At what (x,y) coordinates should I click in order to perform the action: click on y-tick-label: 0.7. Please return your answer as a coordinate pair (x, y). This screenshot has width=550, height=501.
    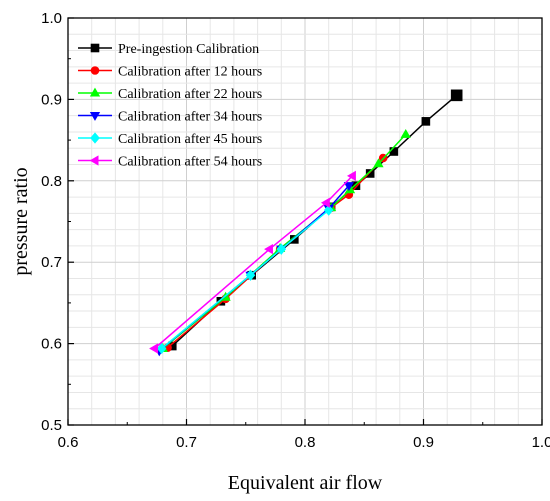
    Looking at the image, I should click on (51, 262).